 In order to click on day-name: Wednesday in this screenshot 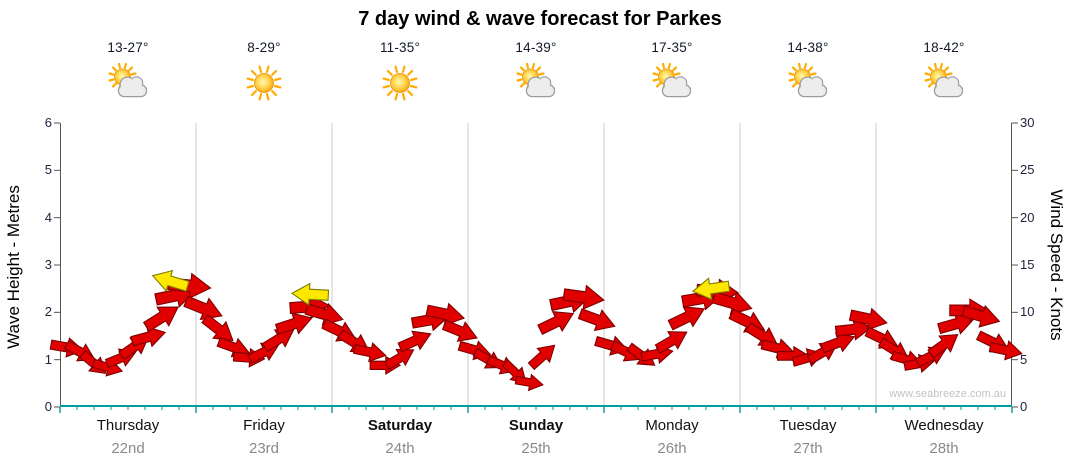, I will do `click(944, 425)`.